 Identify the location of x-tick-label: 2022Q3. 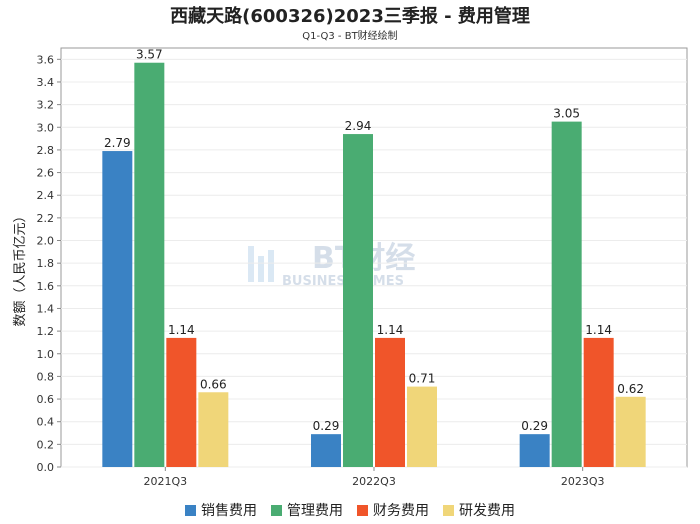
(374, 481).